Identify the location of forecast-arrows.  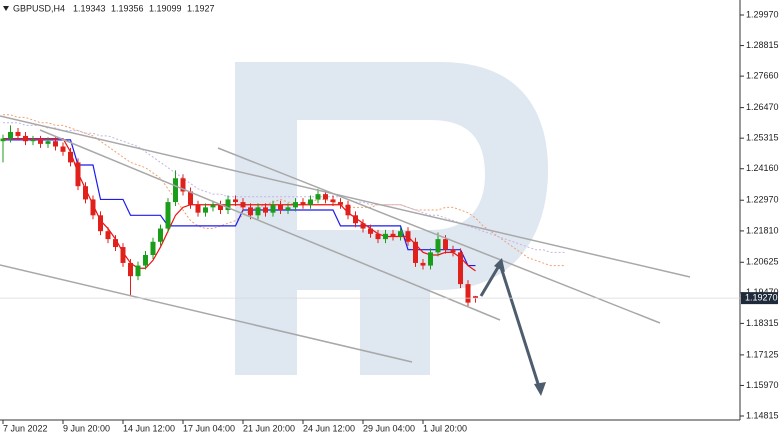
(512, 327).